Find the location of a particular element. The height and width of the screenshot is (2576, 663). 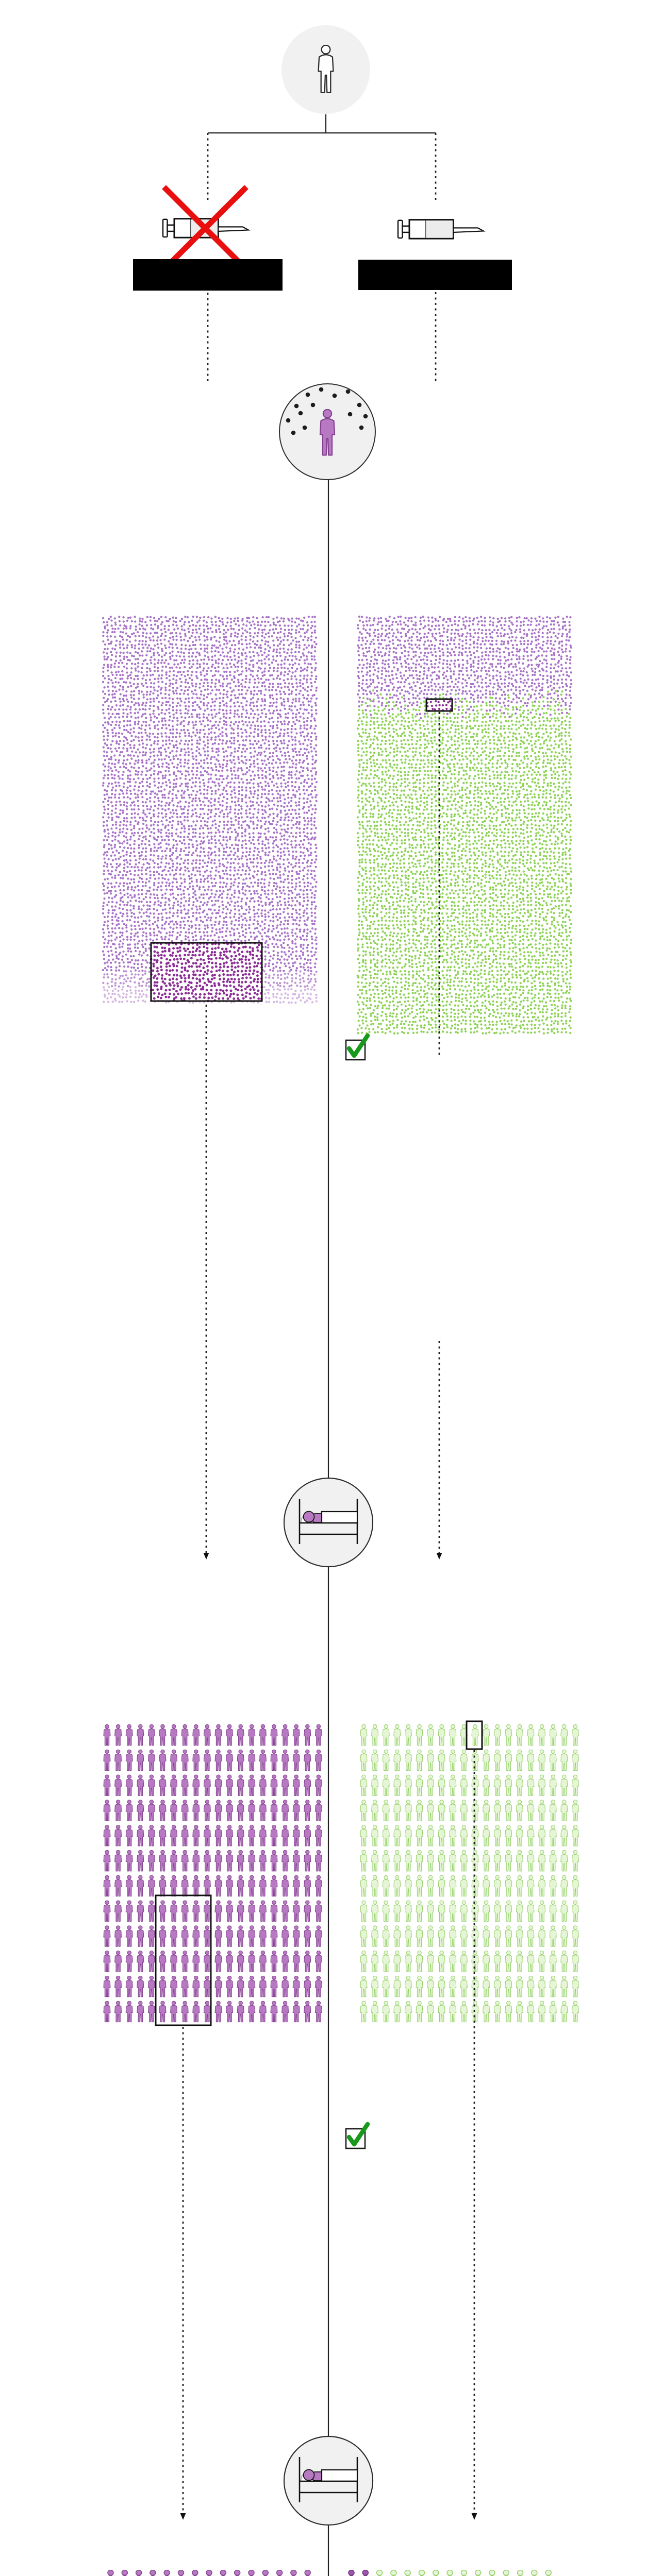

breakthrough-highlight-box is located at coordinates (439, 705).